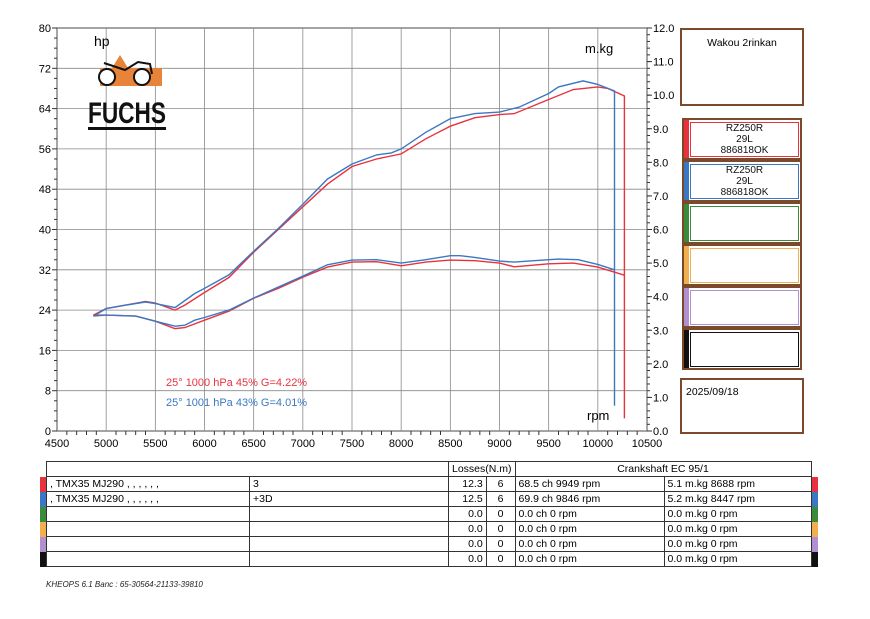  What do you see at coordinates (660, 398) in the screenshot?
I see `y-right-tick-label: 1.0` at bounding box center [660, 398].